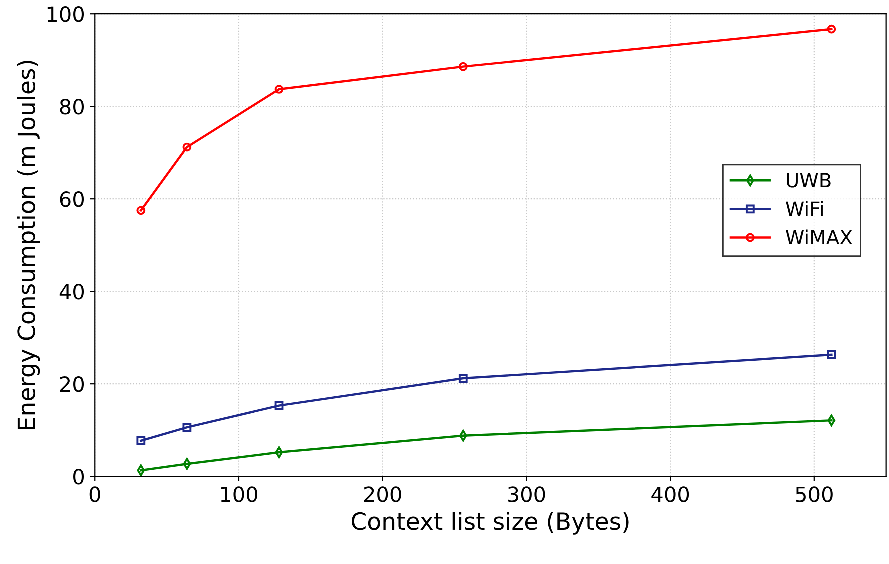 The image size is (889, 564). I want to click on y-tick-label: 100, so click(66, 14).